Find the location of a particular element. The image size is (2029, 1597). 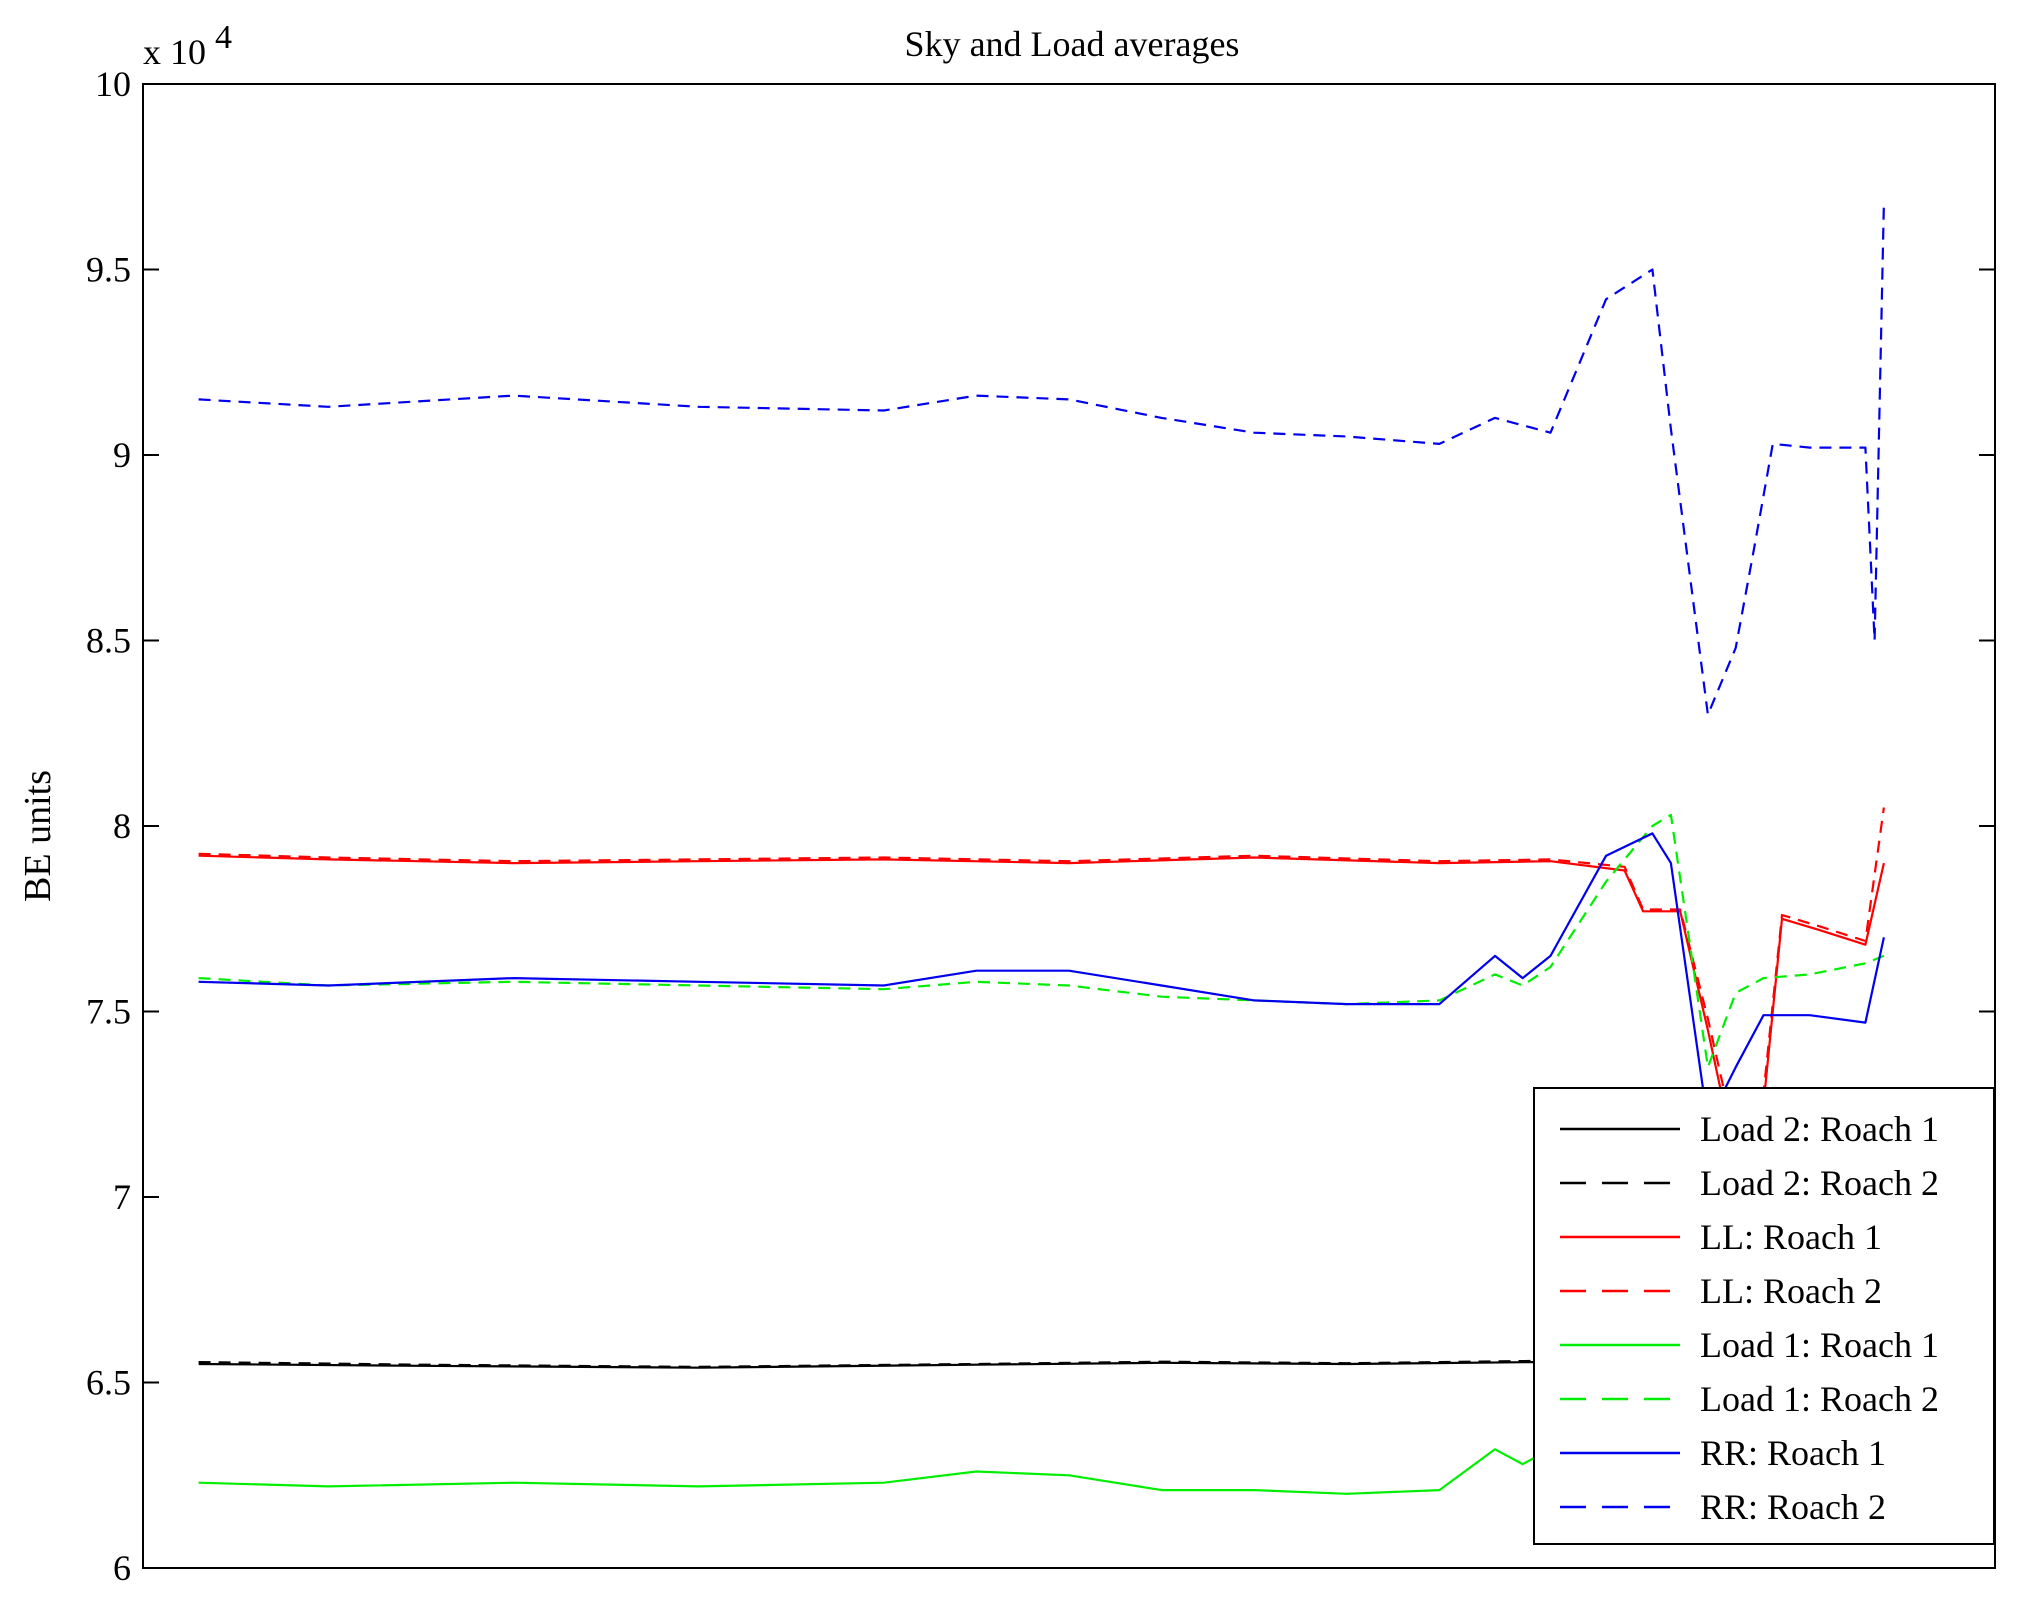

y-tick-label: 7 is located at coordinates (122, 1197).